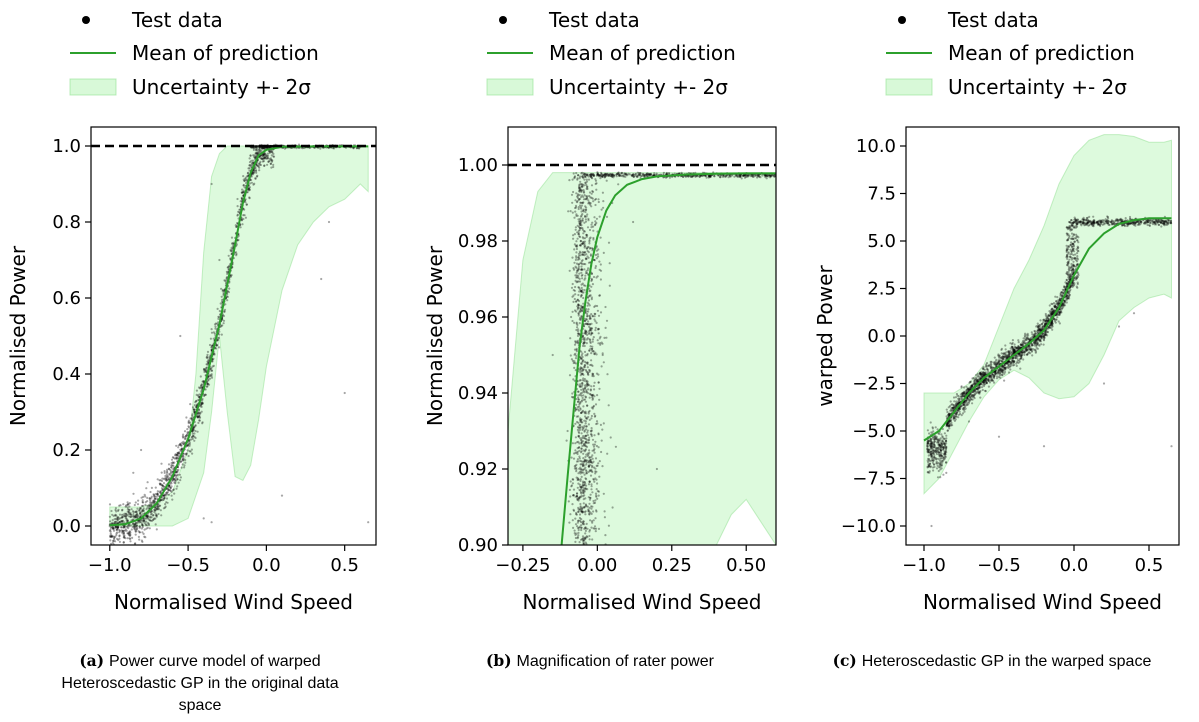  I want to click on y-tick-label: 0.0, so click(66, 526).